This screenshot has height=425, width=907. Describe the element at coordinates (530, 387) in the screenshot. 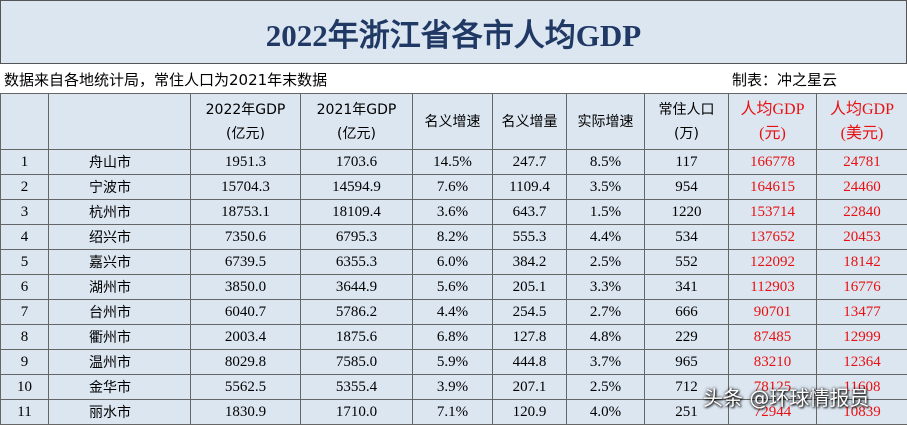

I see `table-cell: 207.1` at that location.